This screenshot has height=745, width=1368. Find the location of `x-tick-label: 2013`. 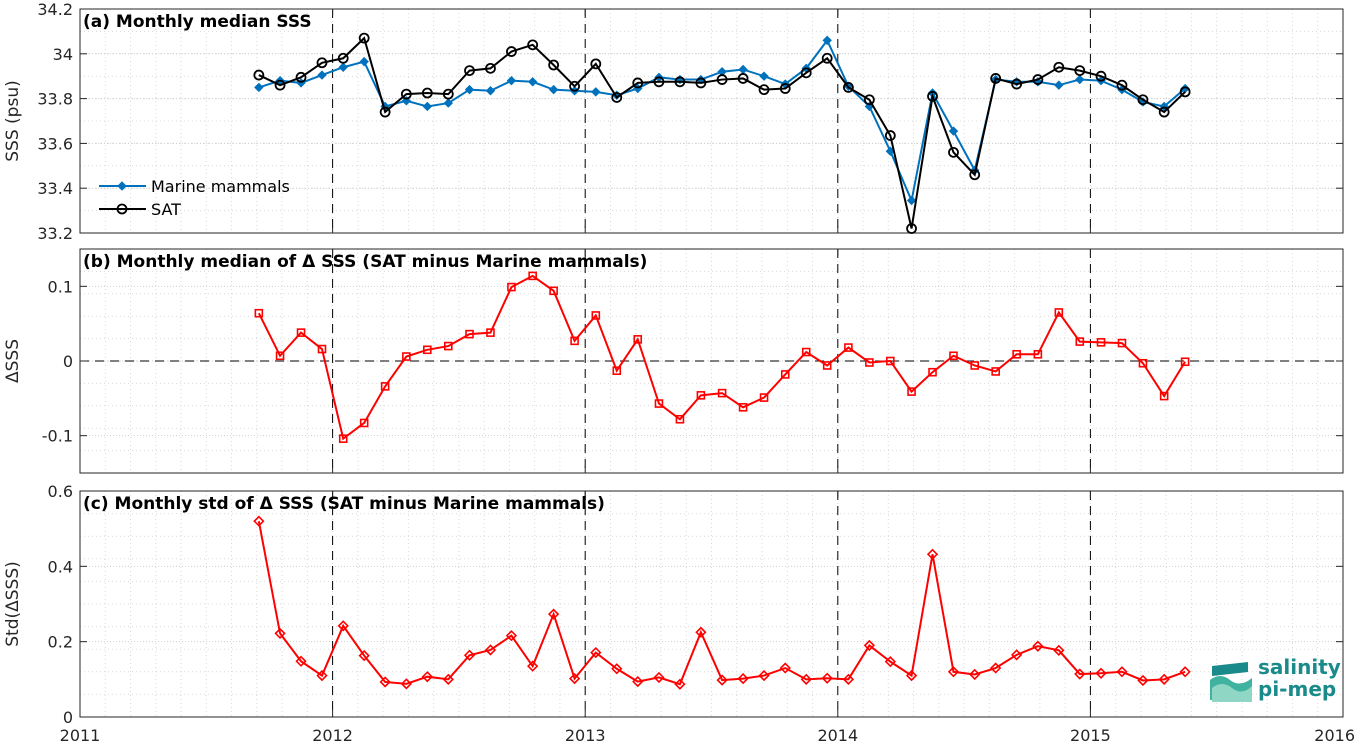

x-tick-label: 2013 is located at coordinates (585, 735).